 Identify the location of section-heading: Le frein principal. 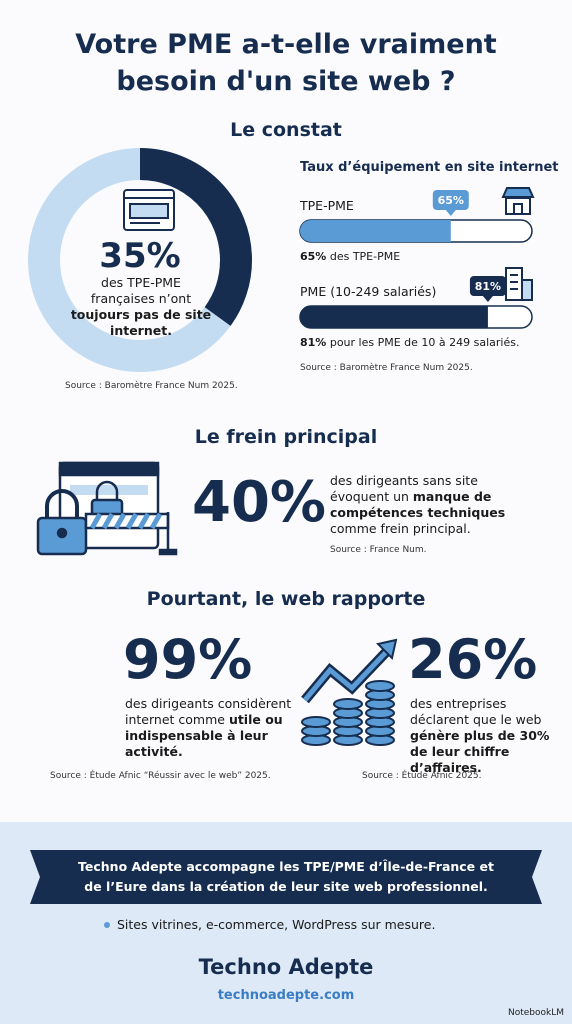
(286, 437).